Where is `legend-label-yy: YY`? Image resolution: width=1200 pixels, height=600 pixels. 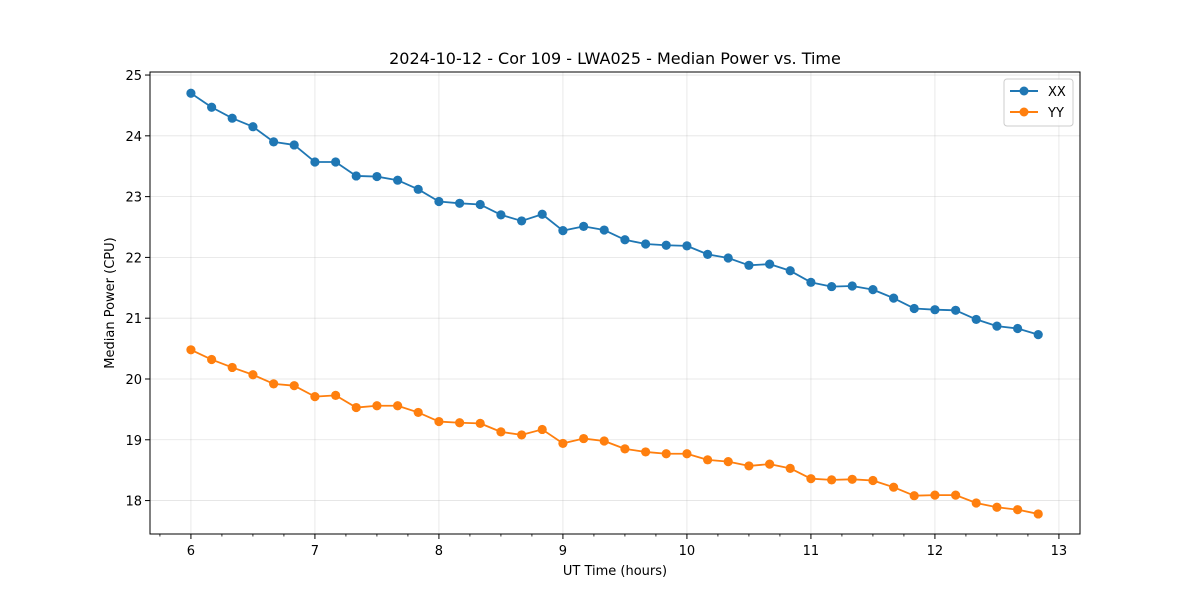
legend-label-yy: YY is located at coordinates (1055, 113).